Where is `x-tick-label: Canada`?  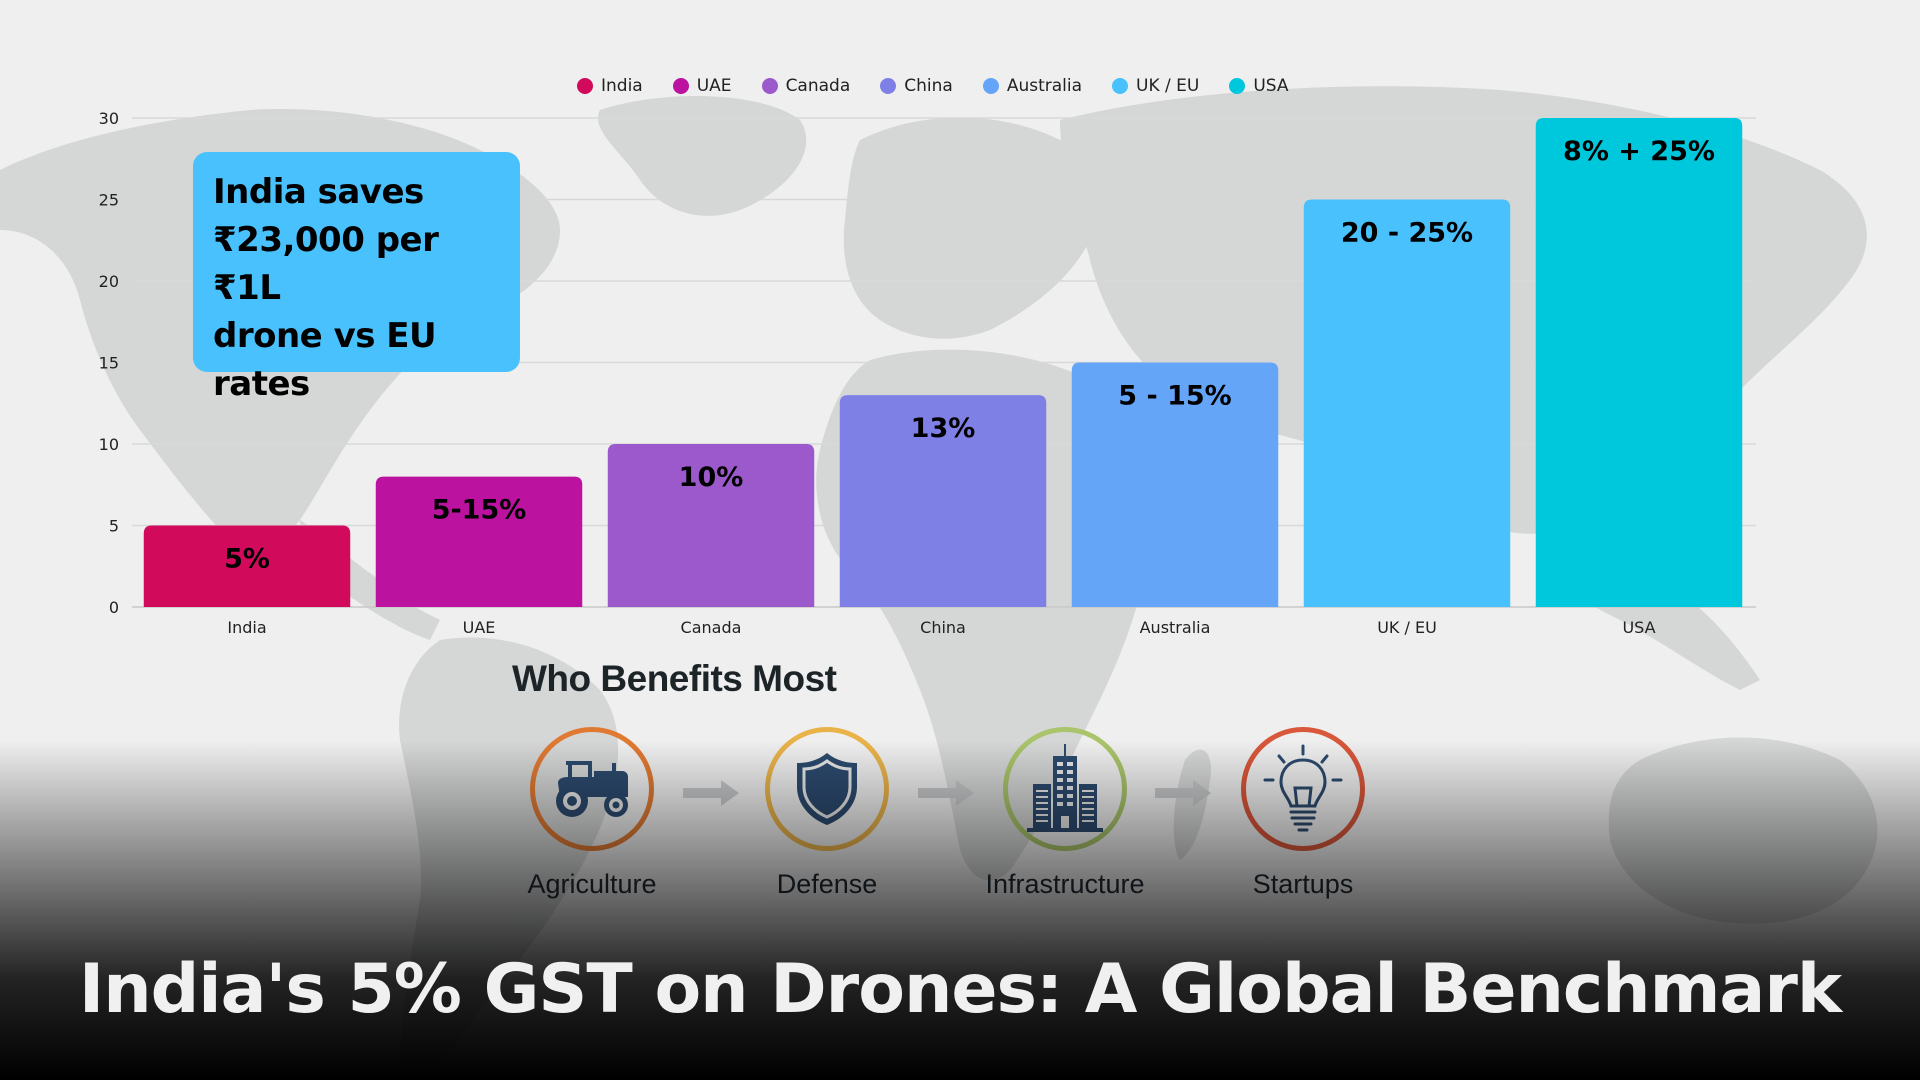 x-tick-label: Canada is located at coordinates (711, 627).